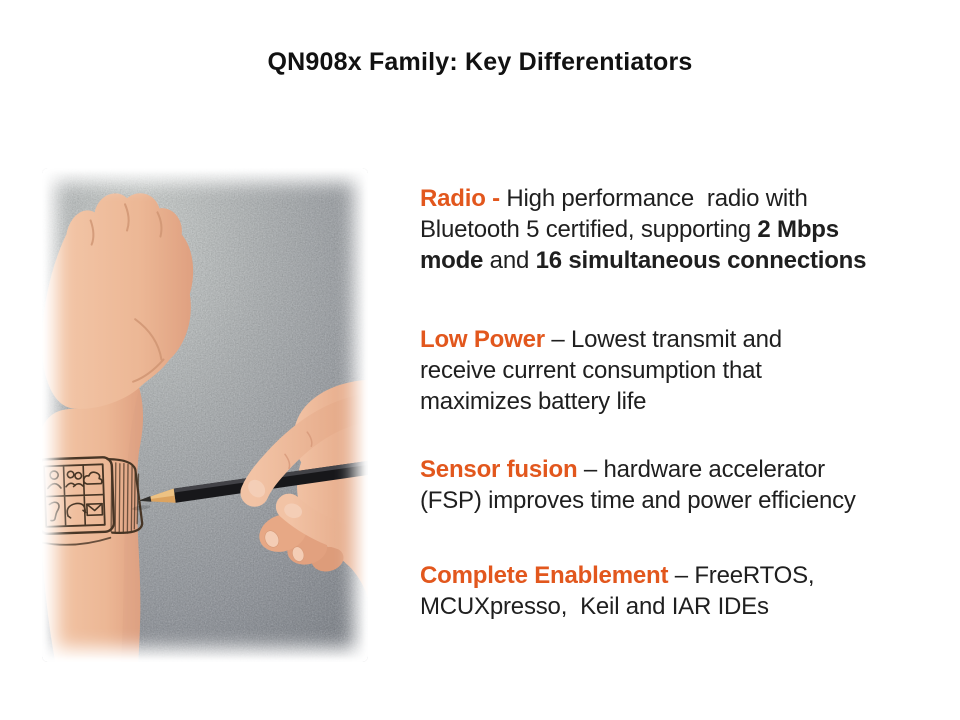 This screenshot has width=960, height=720. I want to click on text-segment: 16 simultaneous connections, so click(701, 260).